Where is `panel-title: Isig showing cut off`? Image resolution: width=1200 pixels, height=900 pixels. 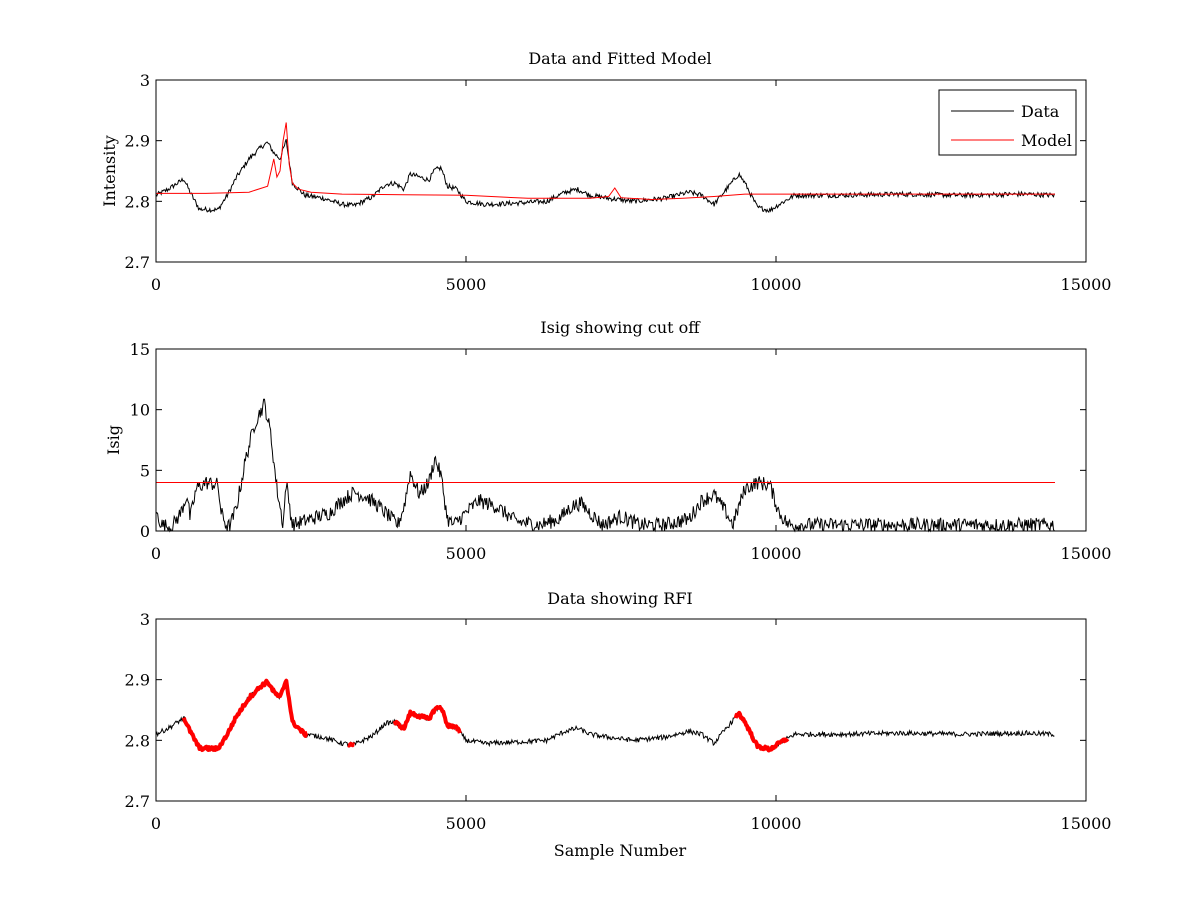
panel-title: Isig showing cut off is located at coordinates (620, 327).